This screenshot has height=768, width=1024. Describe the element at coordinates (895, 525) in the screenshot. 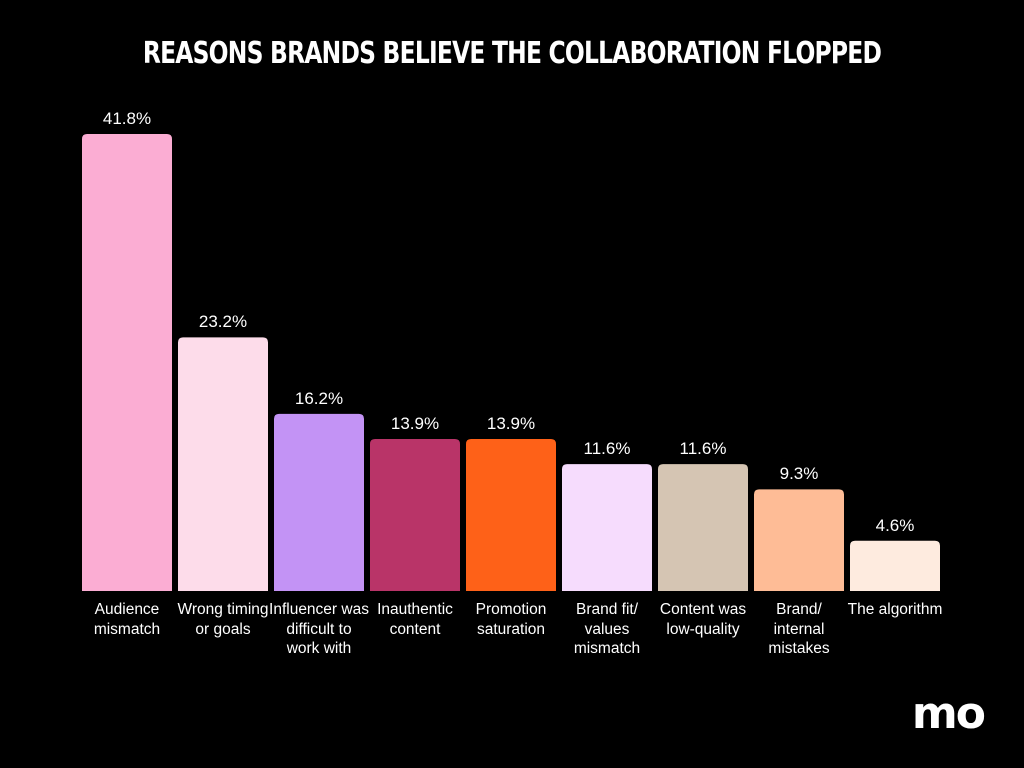

I see `value-label: 4.6%` at that location.